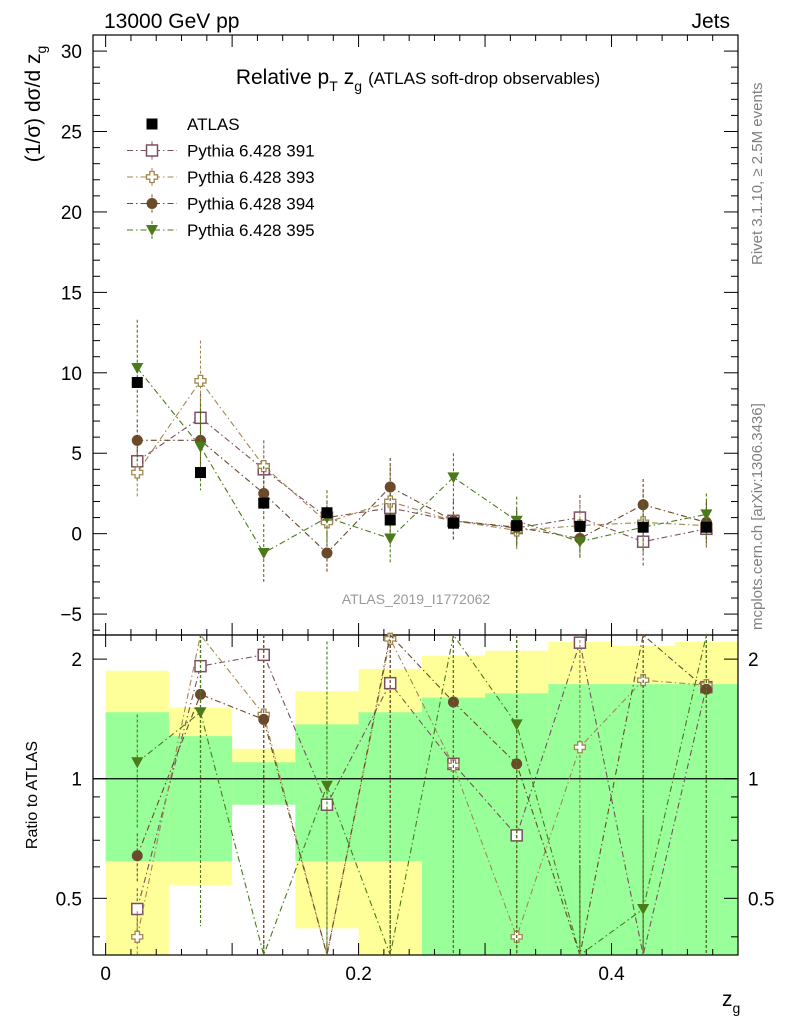 This screenshot has width=786, height=1024. What do you see at coordinates (753, 780) in the screenshot?
I see `ratio-tick-label-right: 1` at bounding box center [753, 780].